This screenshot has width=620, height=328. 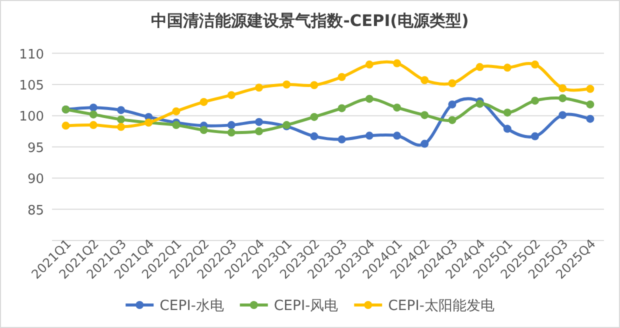 What do you see at coordinates (35, 148) in the screenshot?
I see `y-tick-label: 95` at bounding box center [35, 148].